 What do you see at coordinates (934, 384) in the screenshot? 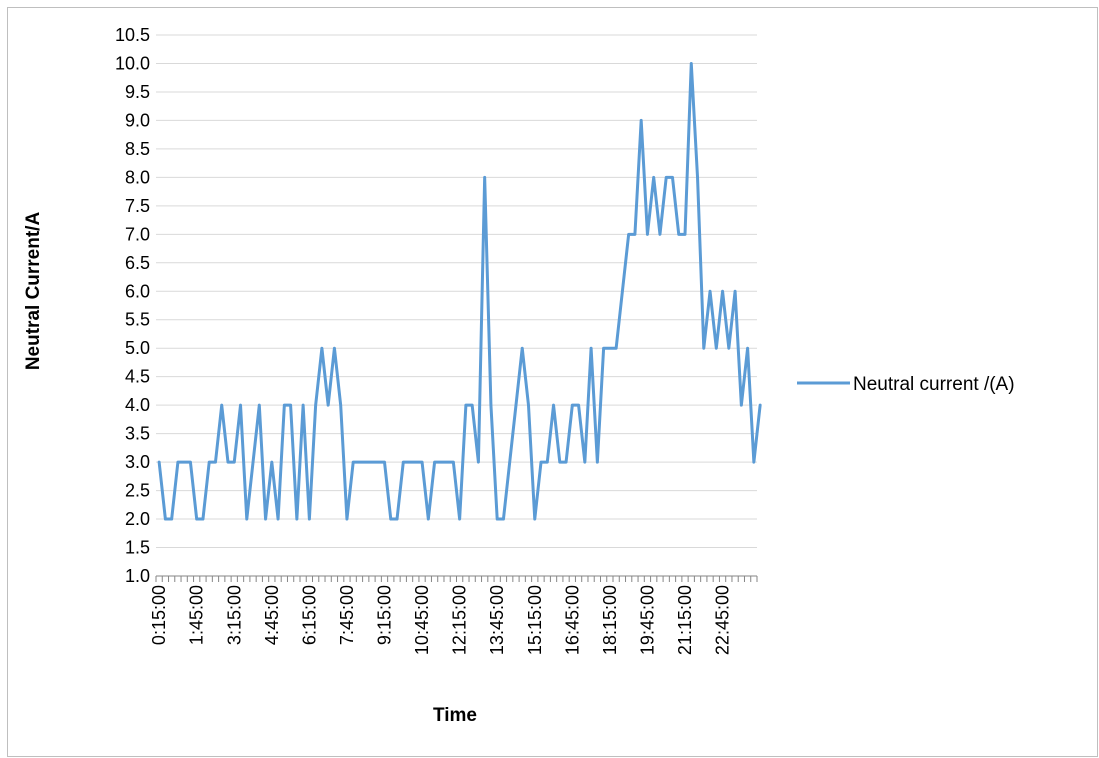
I see `legend-label: Neutral current /(A)` at bounding box center [934, 384].